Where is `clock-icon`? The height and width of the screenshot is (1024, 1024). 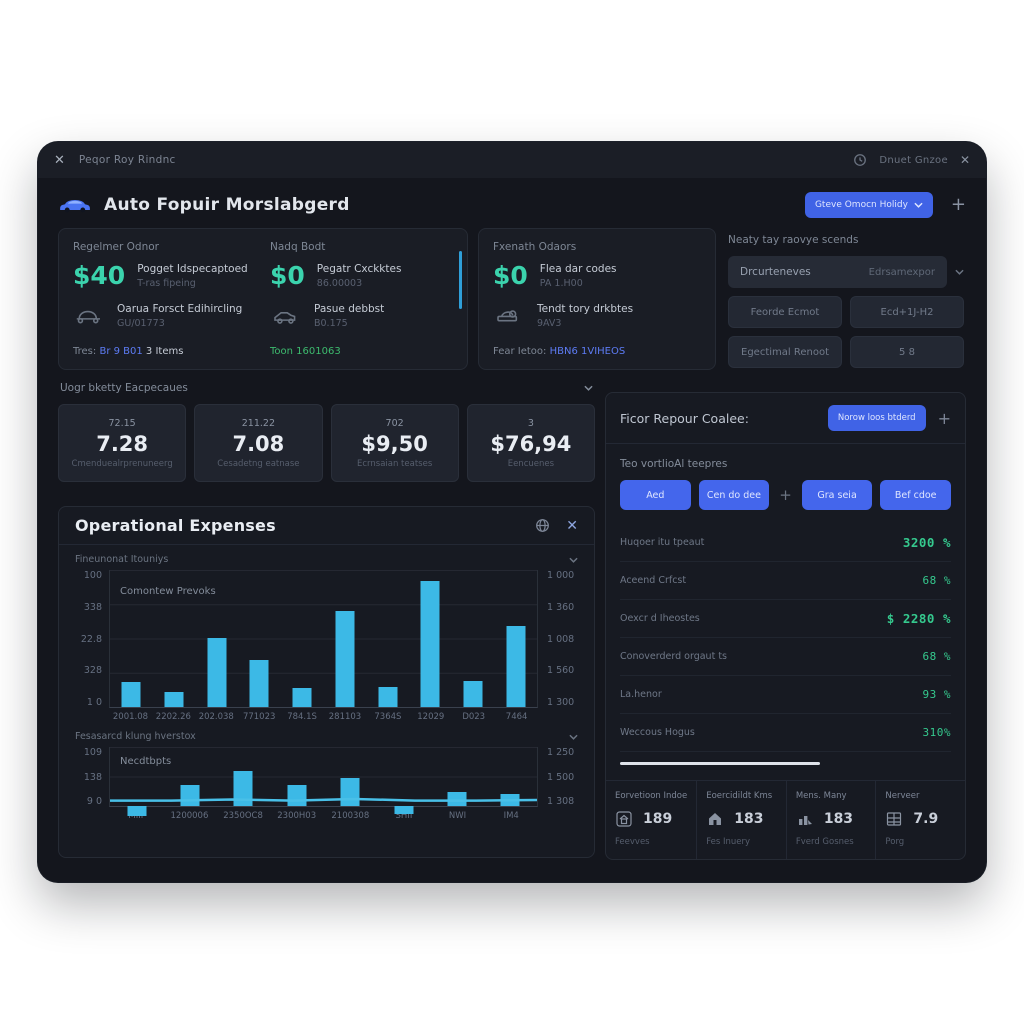 clock-icon is located at coordinates (860, 160).